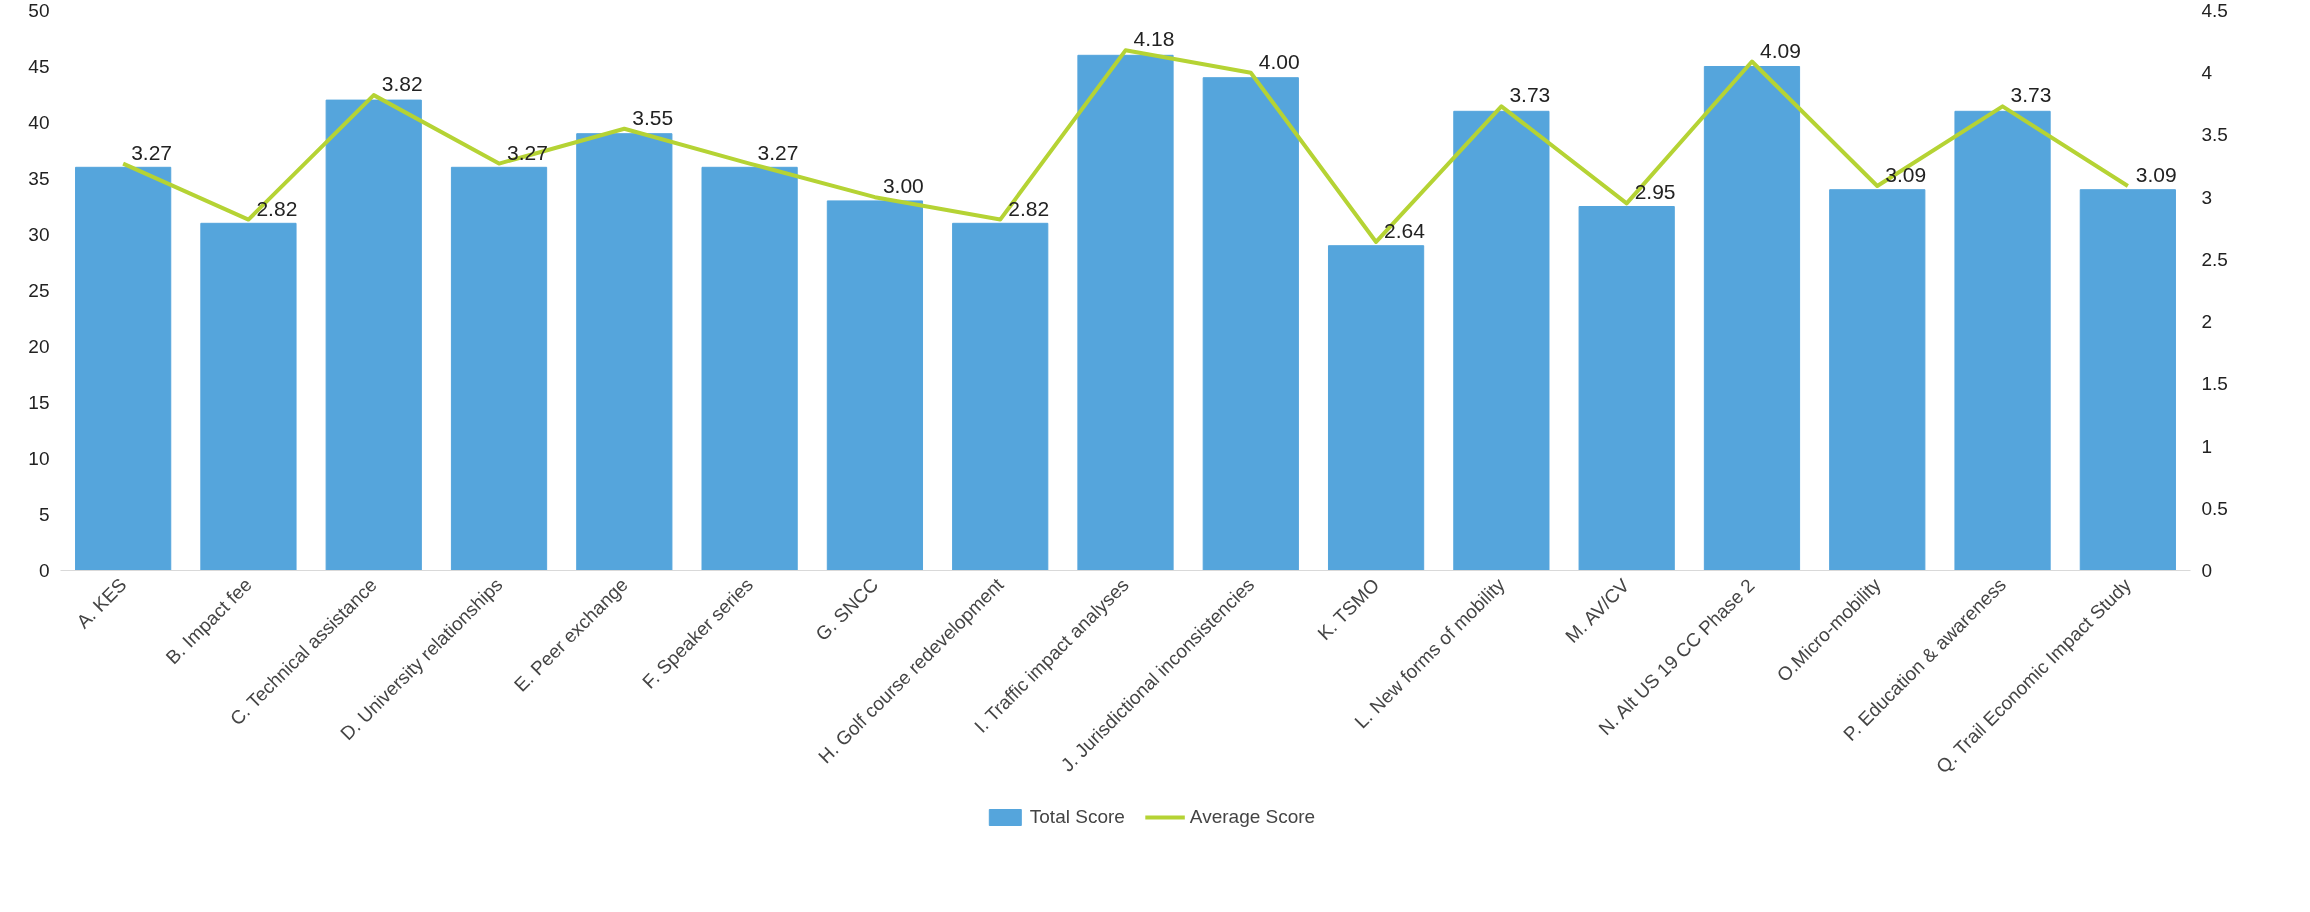  Describe the element at coordinates (2214, 135) in the screenshot. I see `y2-tick-label: 3.5` at that location.